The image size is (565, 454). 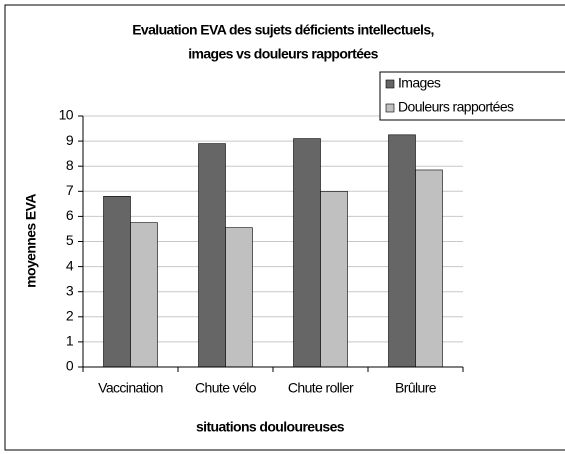 What do you see at coordinates (70, 165) in the screenshot?
I see `y-tick-label: 8` at bounding box center [70, 165].